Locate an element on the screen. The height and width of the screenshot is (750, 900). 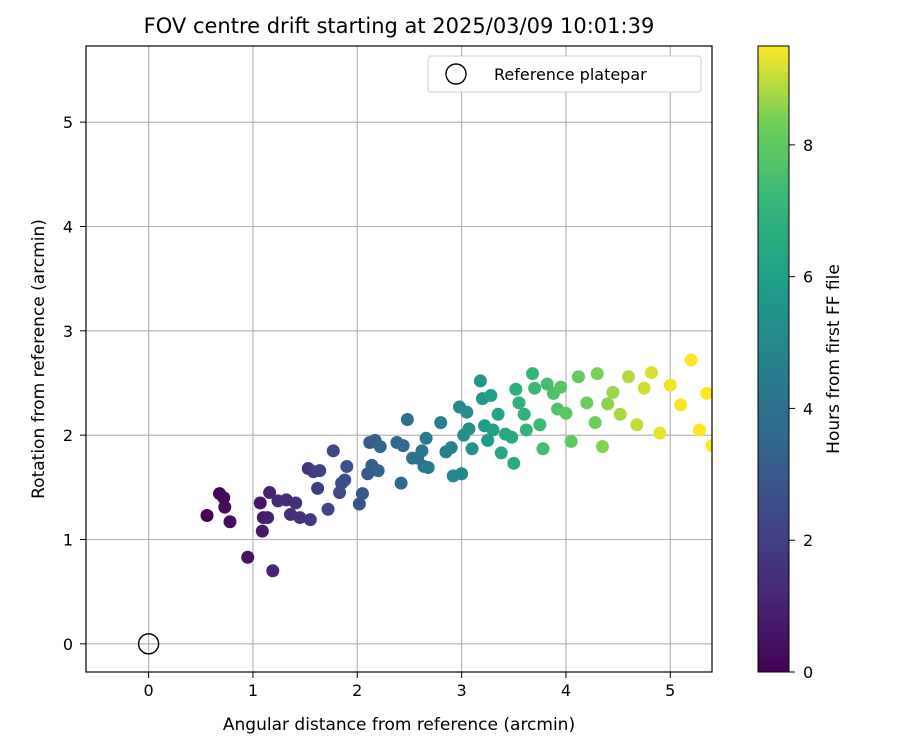
colorbar is located at coordinates (773, 359).